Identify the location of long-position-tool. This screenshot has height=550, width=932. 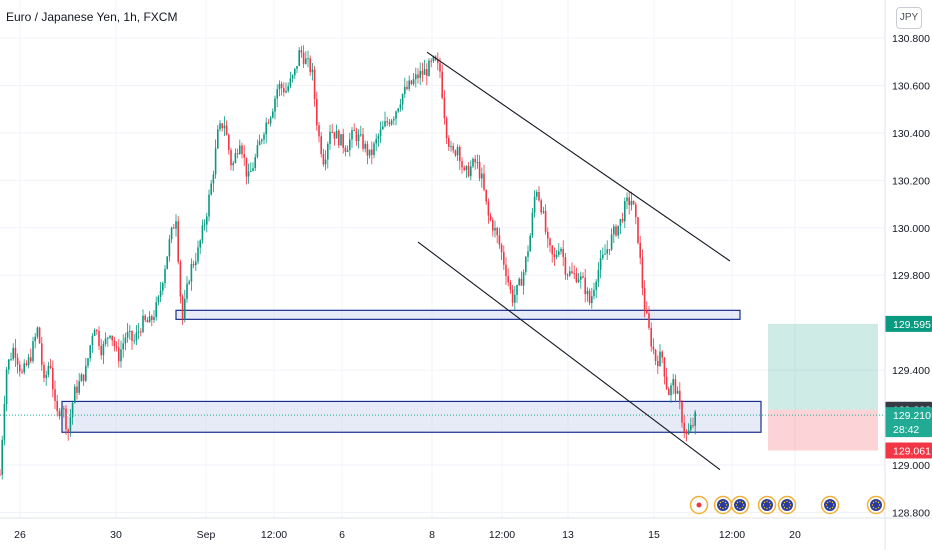
(823, 387).